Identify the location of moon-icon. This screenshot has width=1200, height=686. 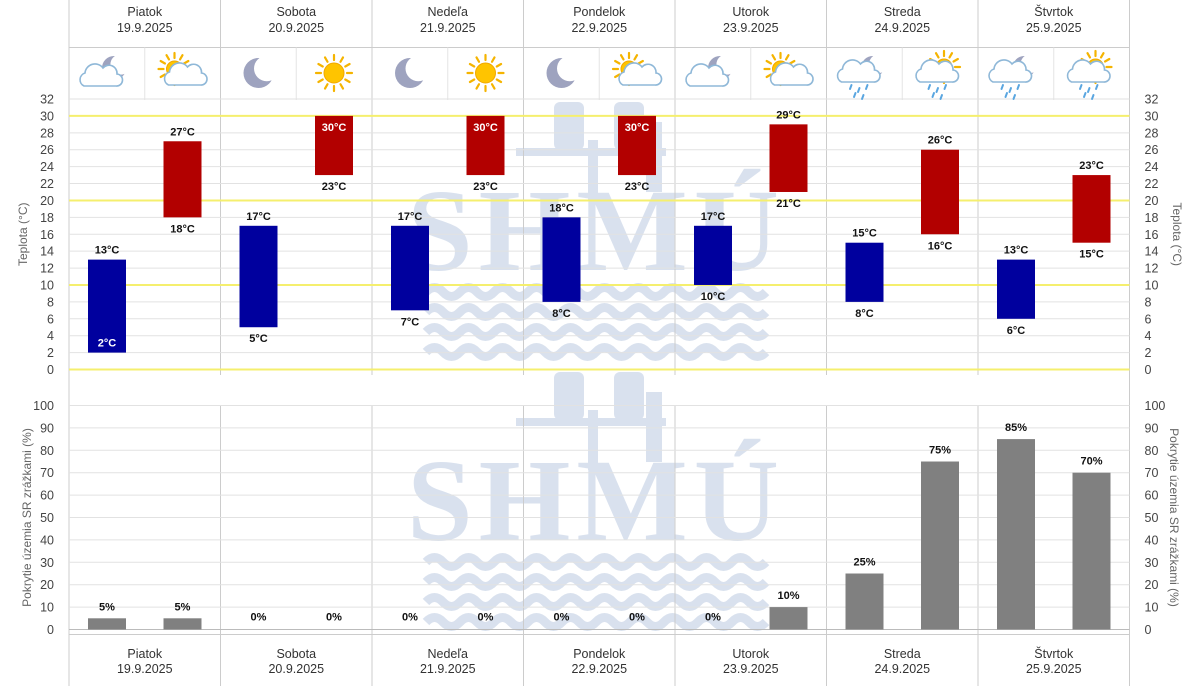
(413, 71).